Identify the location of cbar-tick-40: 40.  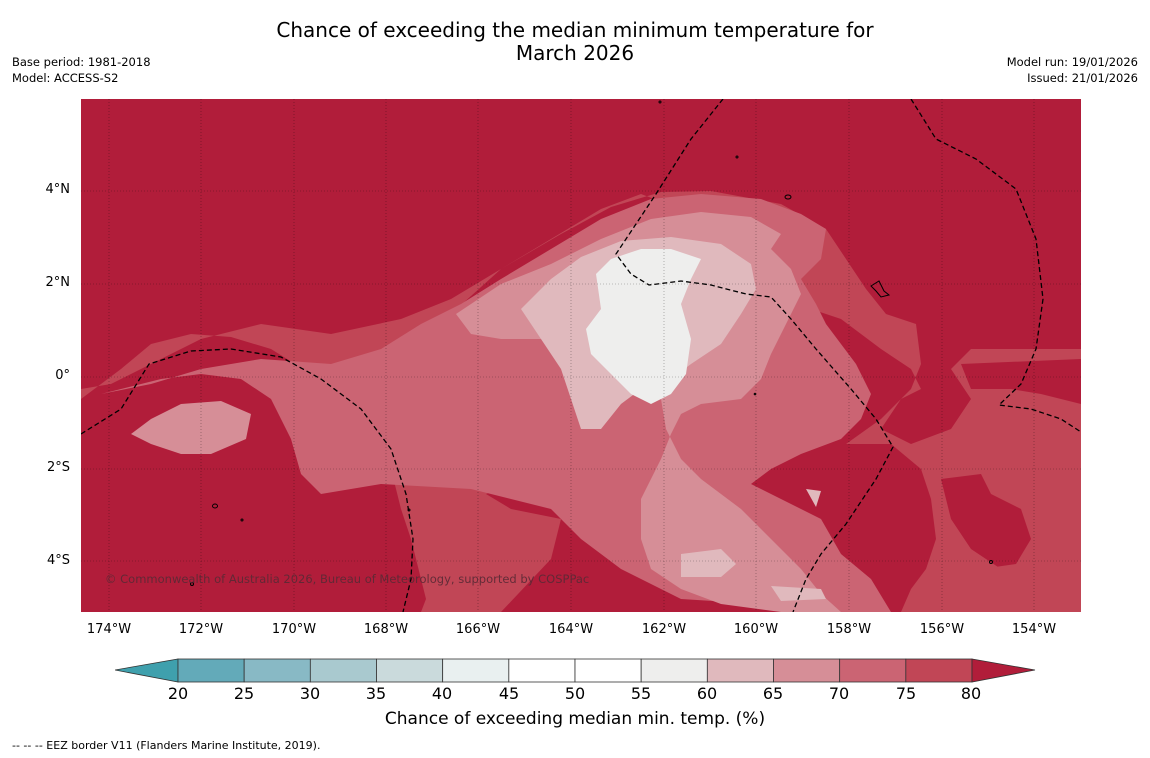
(442, 693).